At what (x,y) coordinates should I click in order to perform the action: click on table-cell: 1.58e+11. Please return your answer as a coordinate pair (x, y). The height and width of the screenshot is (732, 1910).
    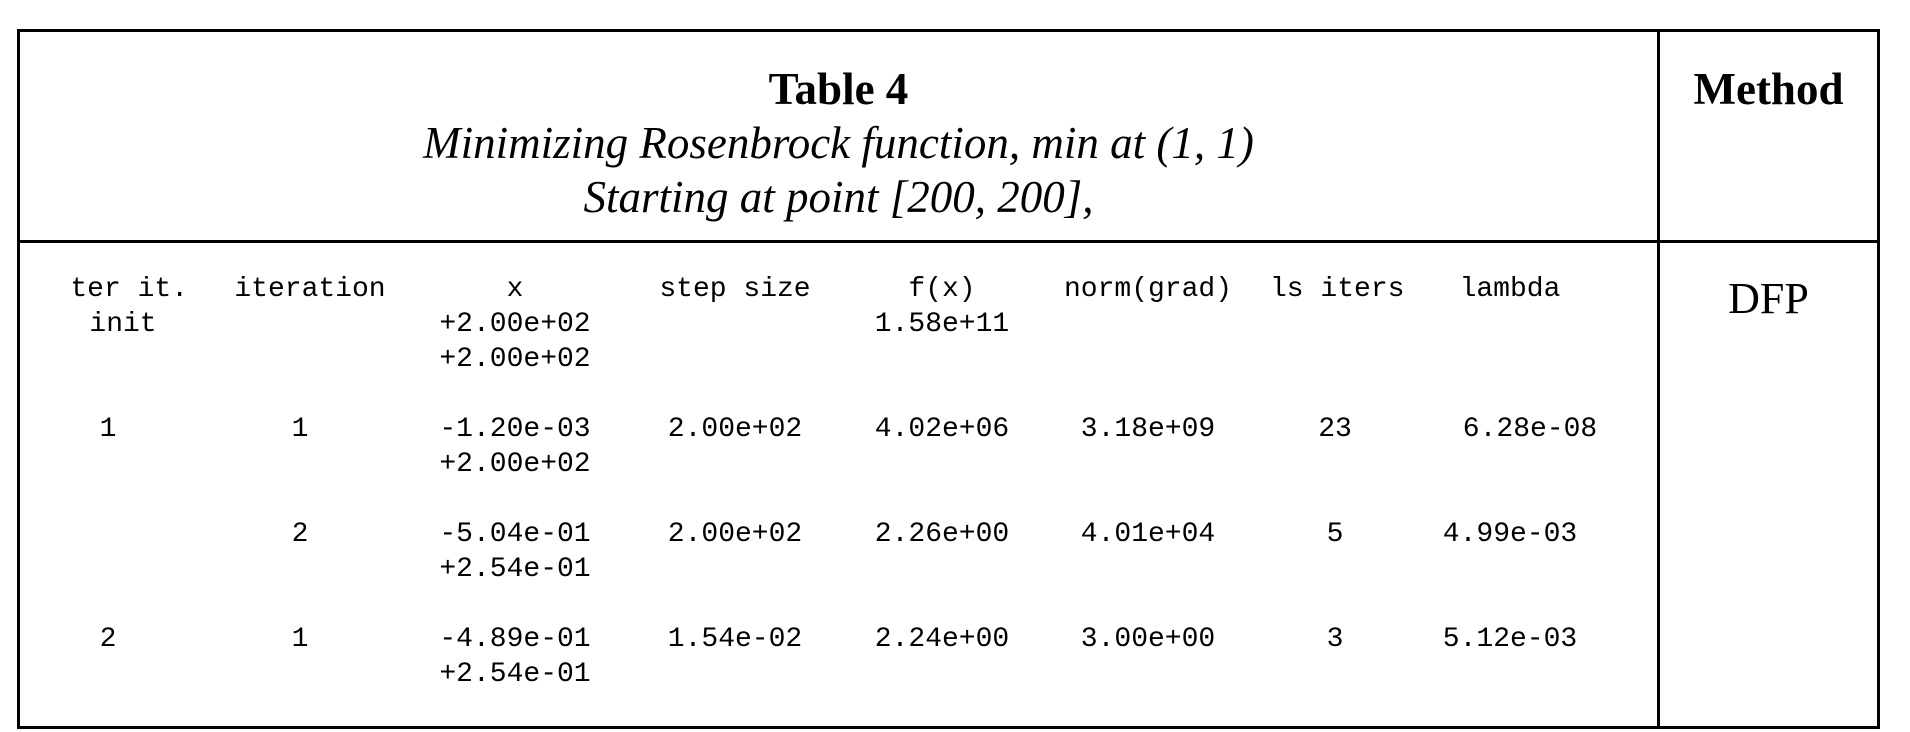
    Looking at the image, I should click on (942, 324).